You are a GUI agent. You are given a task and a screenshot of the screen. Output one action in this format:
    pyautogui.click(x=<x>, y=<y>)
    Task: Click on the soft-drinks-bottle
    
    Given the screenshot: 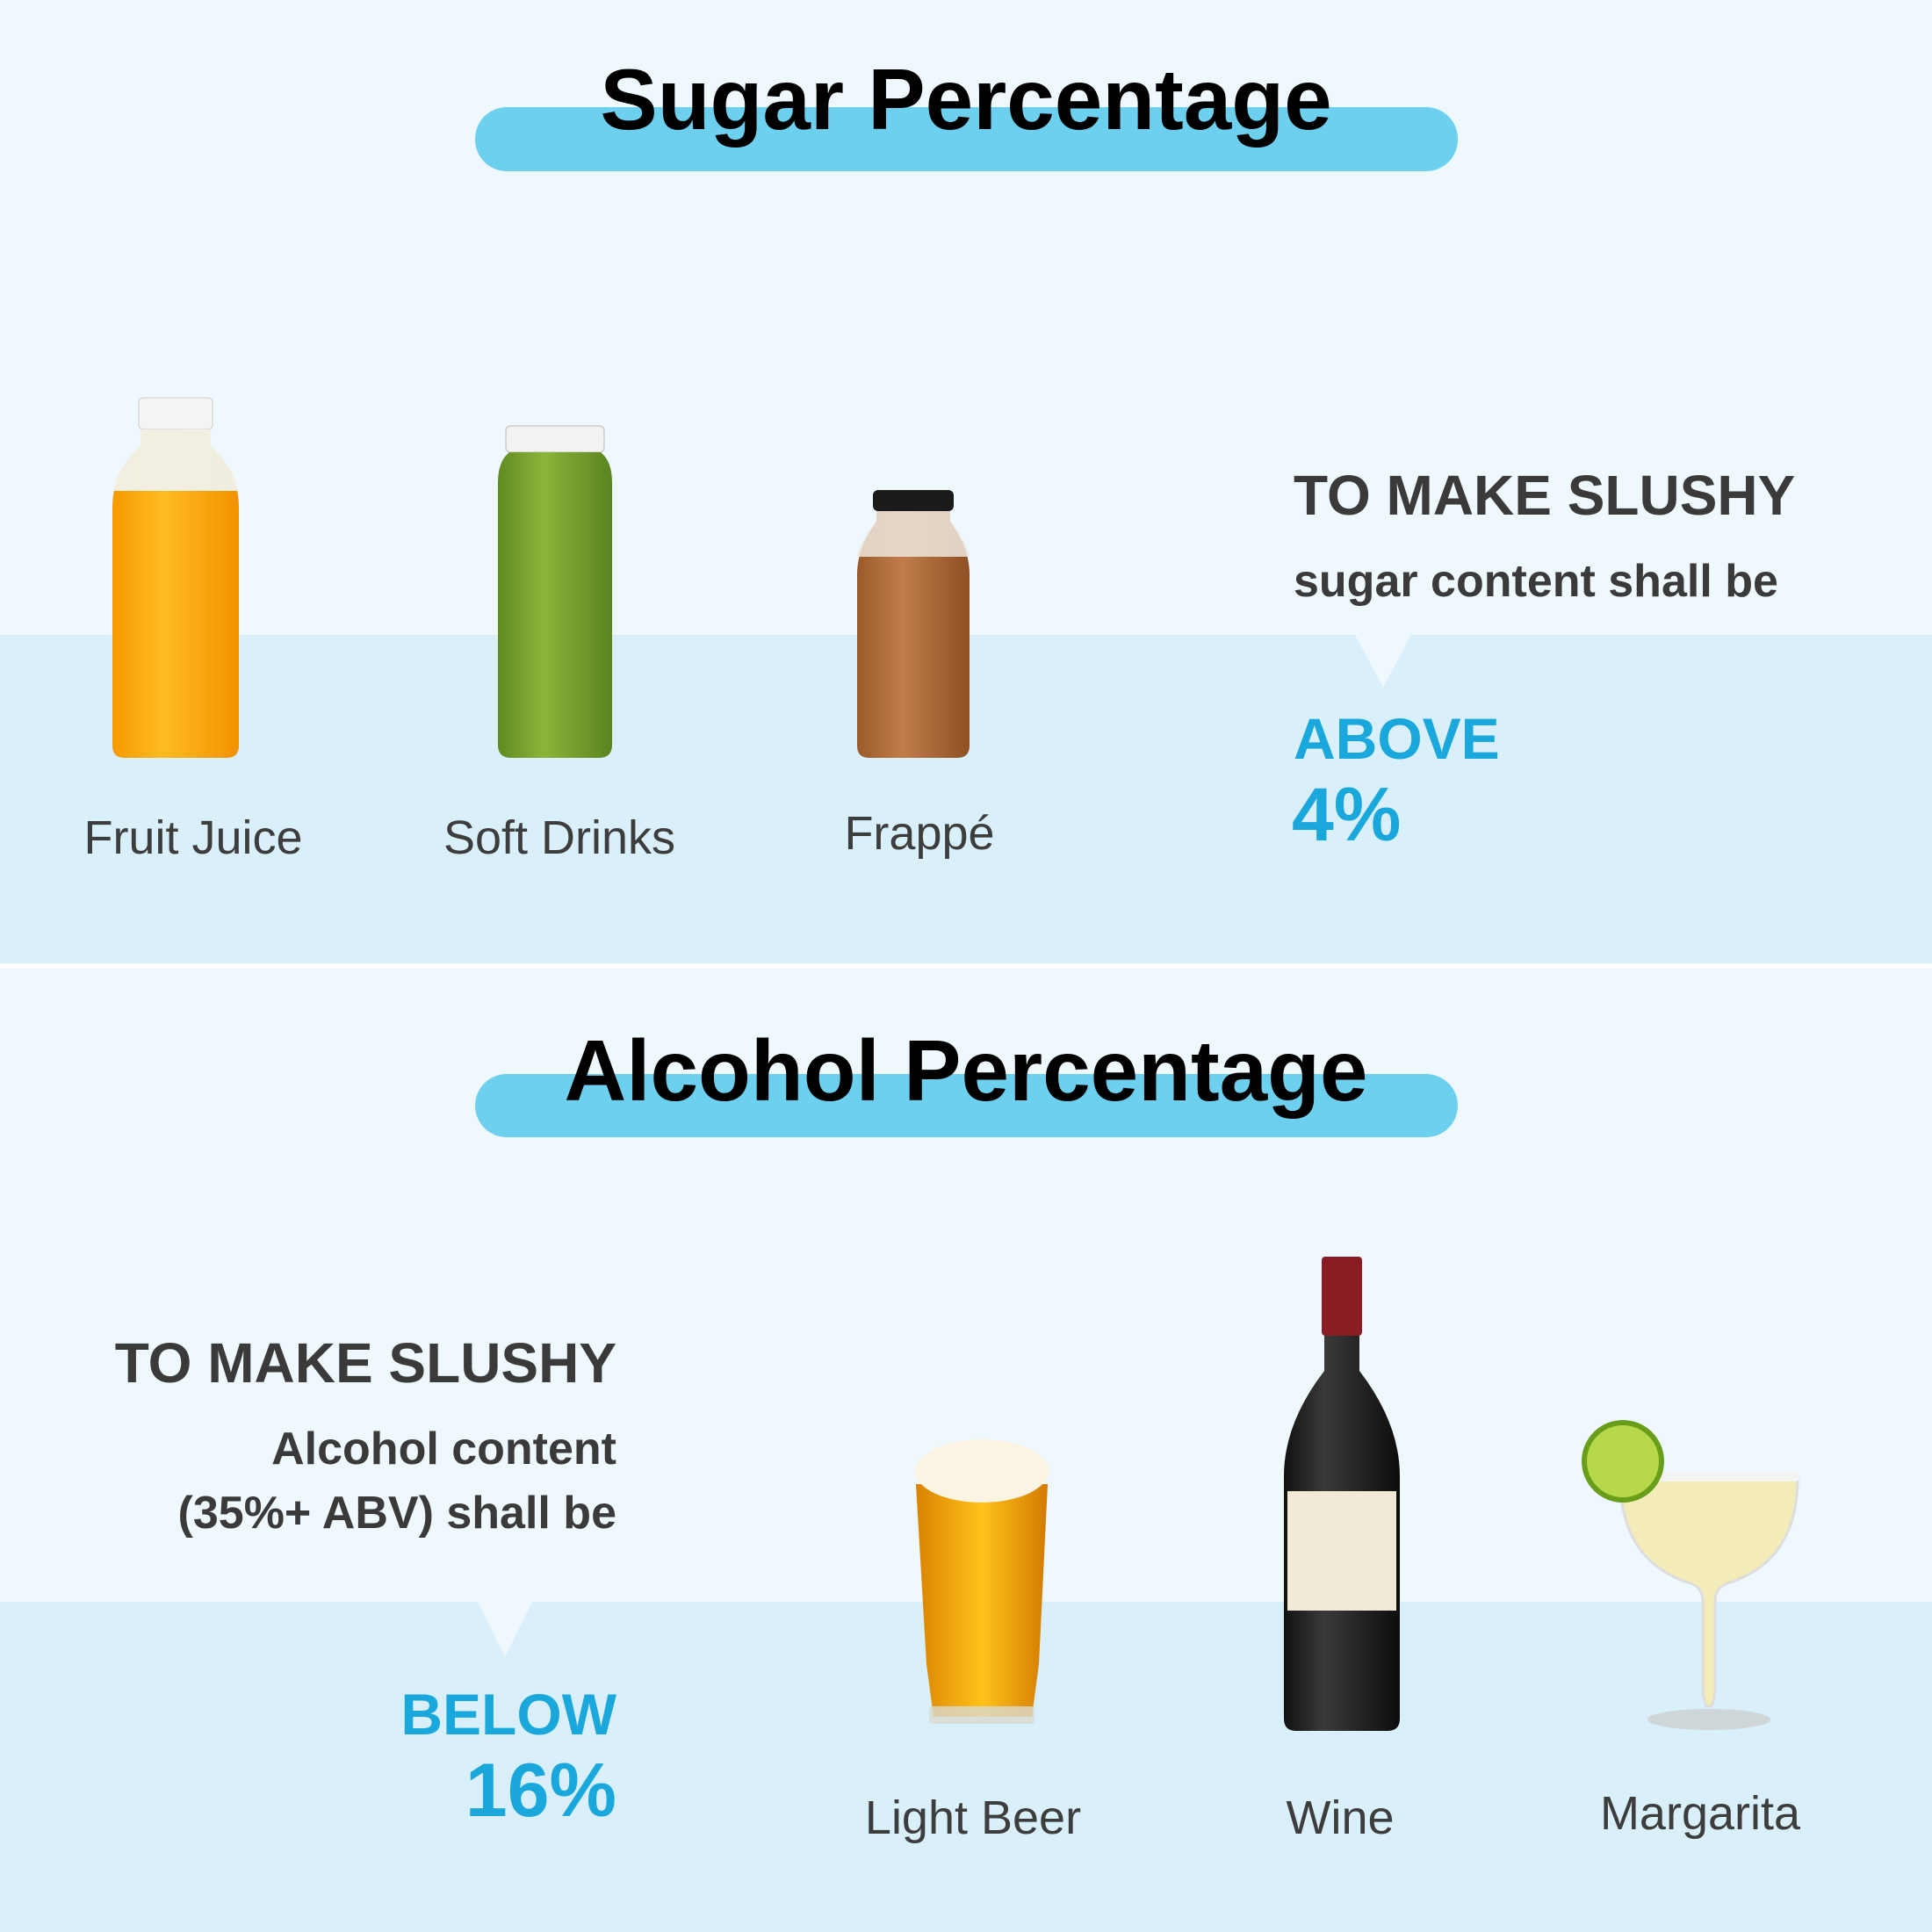 What is the action you would take?
    pyautogui.click(x=555, y=592)
    